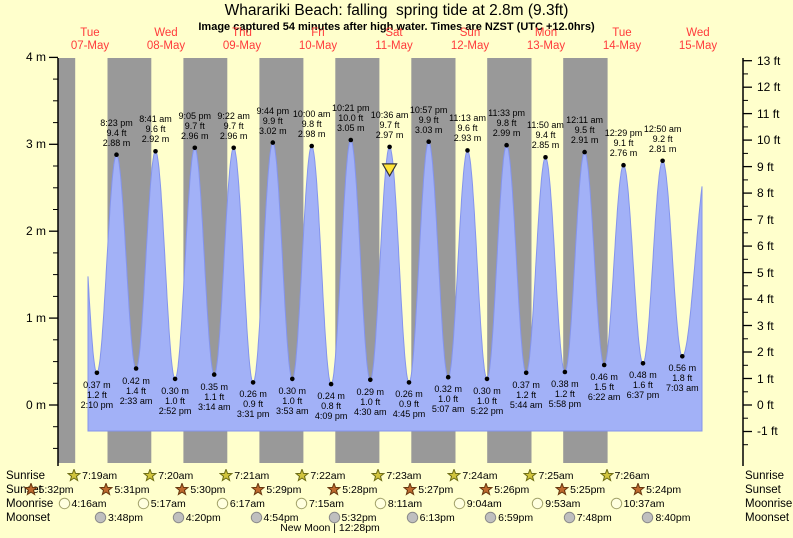 This screenshot has height=538, width=793. Describe the element at coordinates (328, 475) in the screenshot. I see `sunrise-time: 7:22am` at that location.